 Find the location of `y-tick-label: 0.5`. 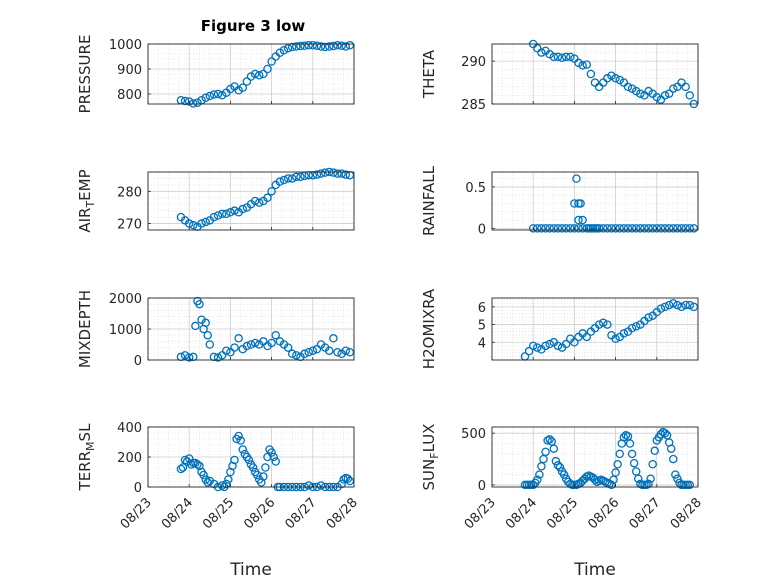

y-tick-label: 0.5 is located at coordinates (475, 188).